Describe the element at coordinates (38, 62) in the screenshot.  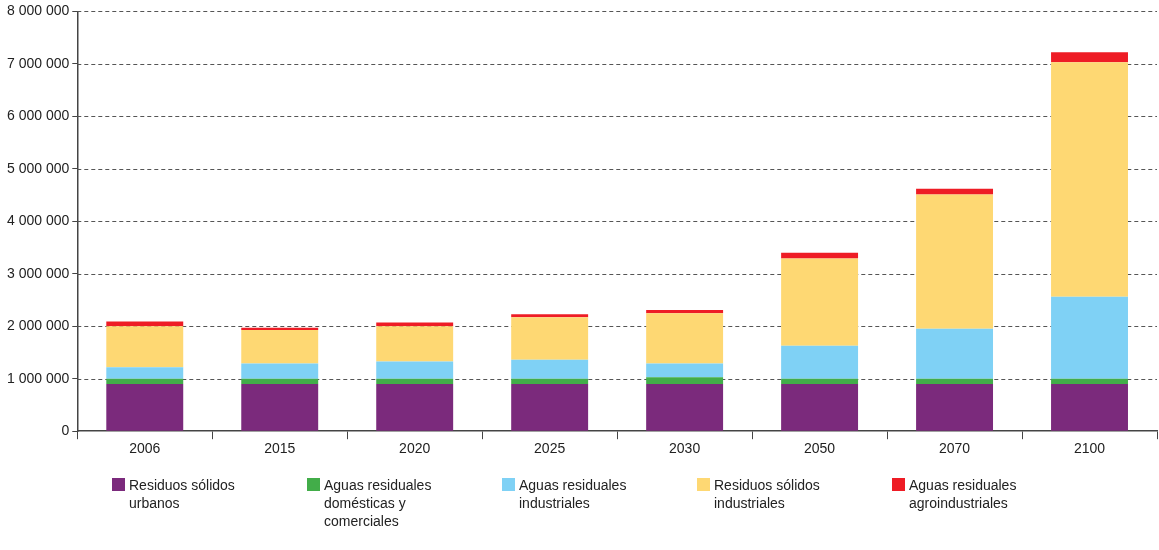
I see `y-tick-label: 7 000 000` at that location.